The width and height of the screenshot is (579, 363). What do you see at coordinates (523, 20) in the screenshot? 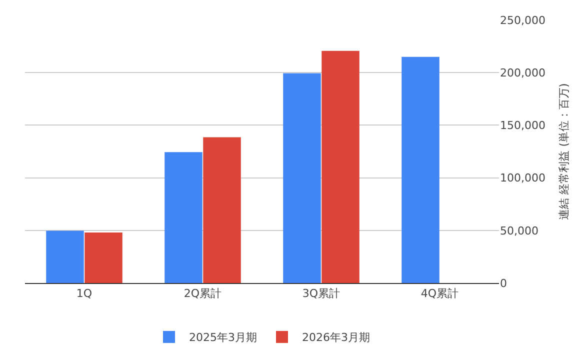
I see `y-tick-label: 250,000` at bounding box center [523, 20].